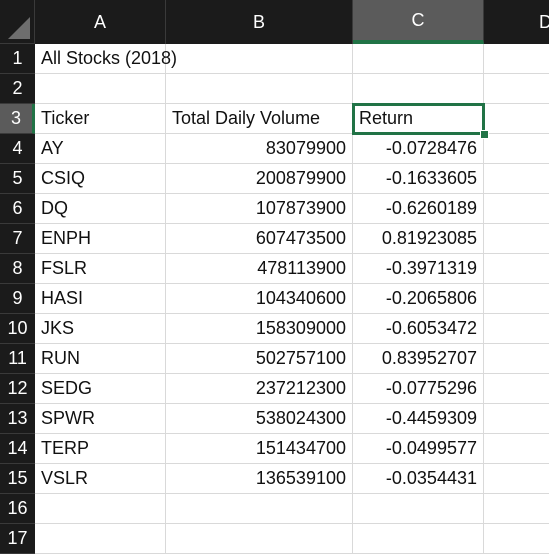 The height and width of the screenshot is (560, 549). What do you see at coordinates (418, 59) in the screenshot?
I see `cell-c1` at bounding box center [418, 59].